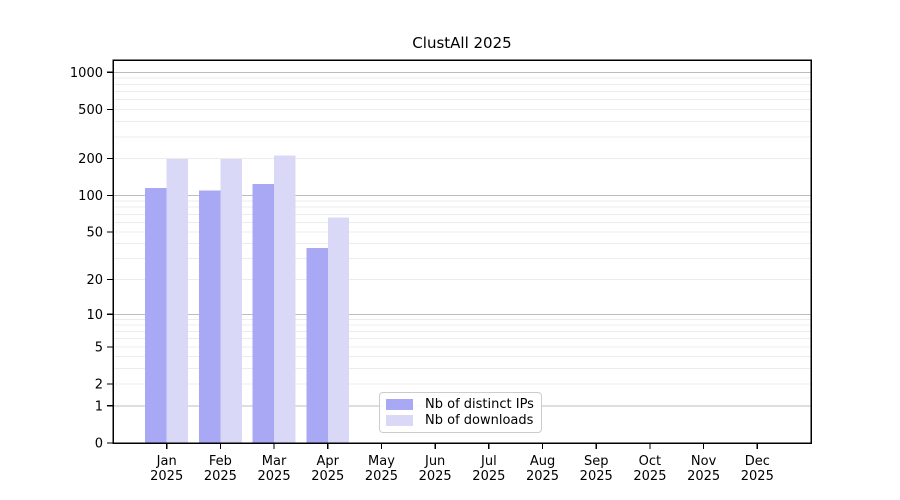 The height and width of the screenshot is (500, 900). Describe the element at coordinates (94, 233) in the screenshot. I see `y-tick-label-50: 50` at that location.